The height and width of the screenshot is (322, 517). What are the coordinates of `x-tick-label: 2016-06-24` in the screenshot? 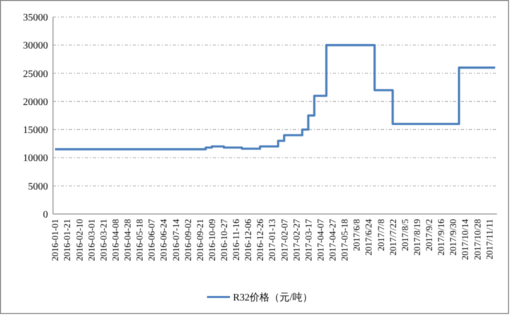 It's located at (163, 239).